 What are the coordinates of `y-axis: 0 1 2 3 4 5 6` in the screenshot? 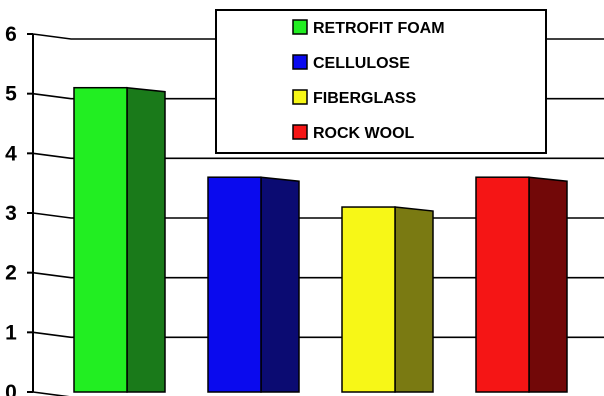 It's located at (19, 209).